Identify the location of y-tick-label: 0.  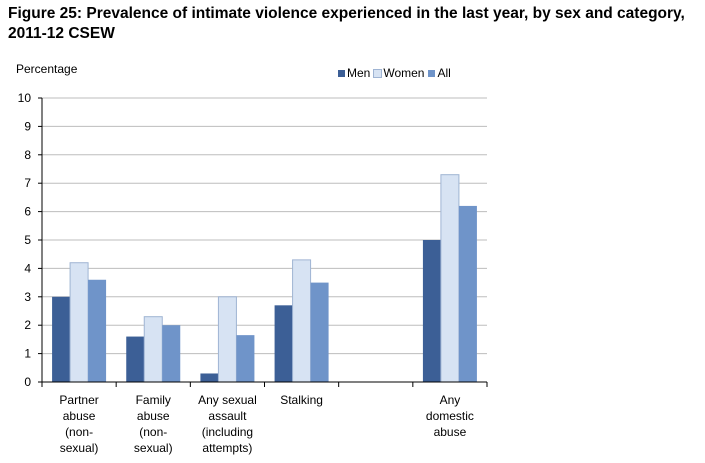
(27, 382).